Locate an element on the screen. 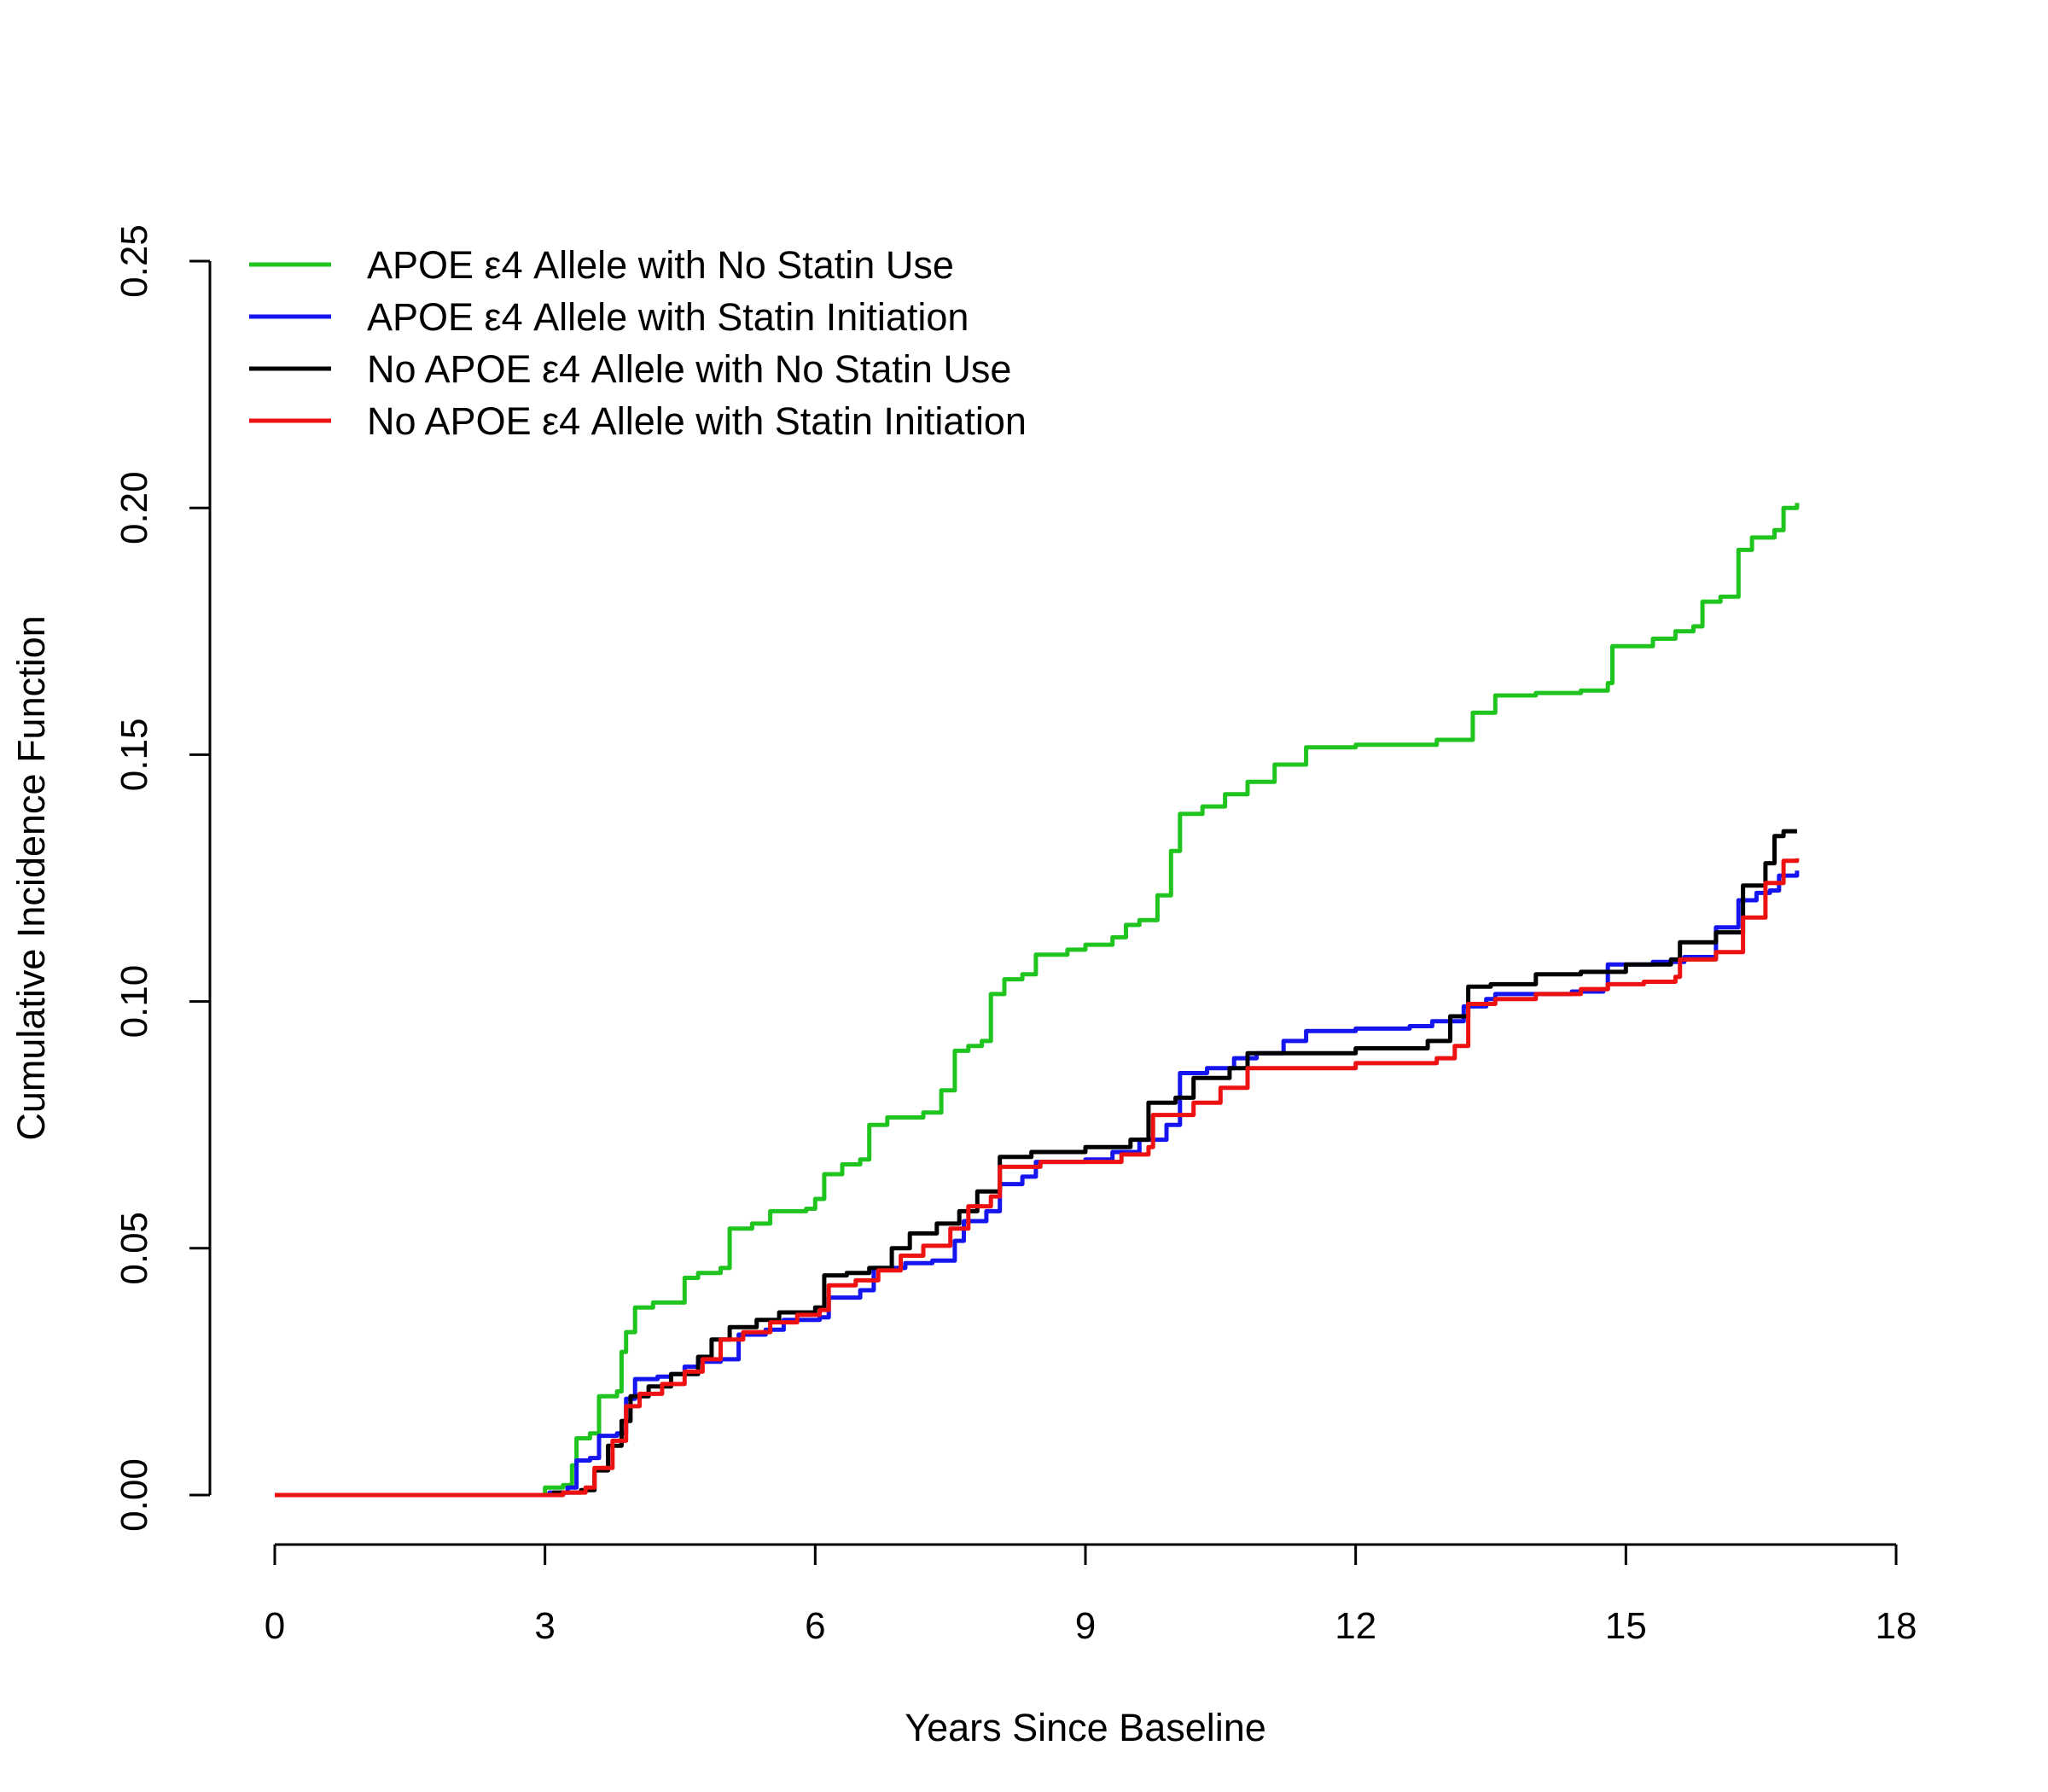 The width and height of the screenshot is (2048, 1792). y-tick-label: 0.15 is located at coordinates (134, 755).